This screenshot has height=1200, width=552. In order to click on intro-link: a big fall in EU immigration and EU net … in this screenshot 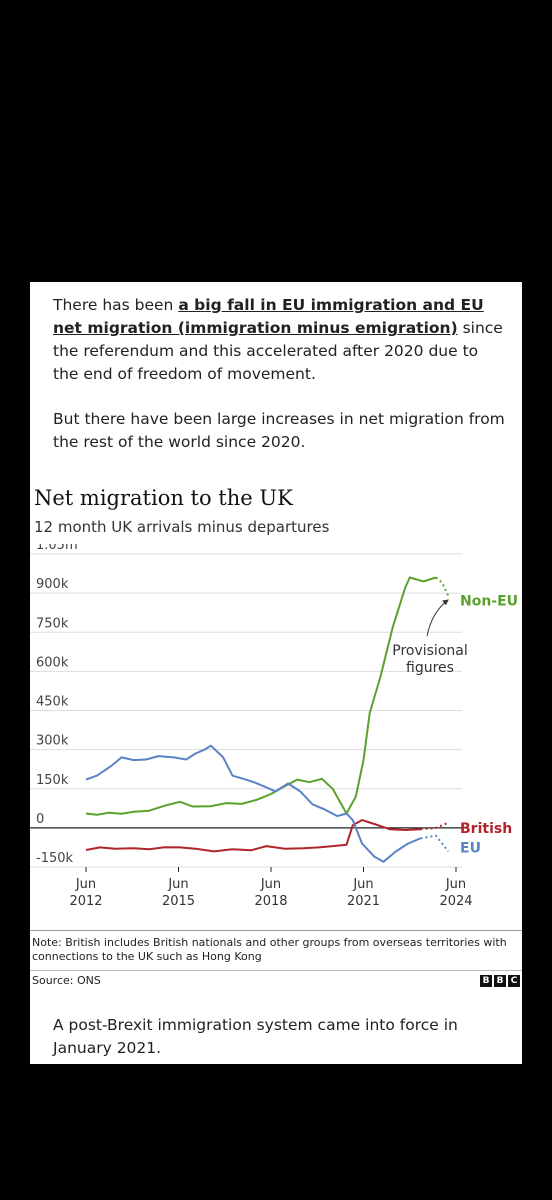, I will do `click(268, 316)`.